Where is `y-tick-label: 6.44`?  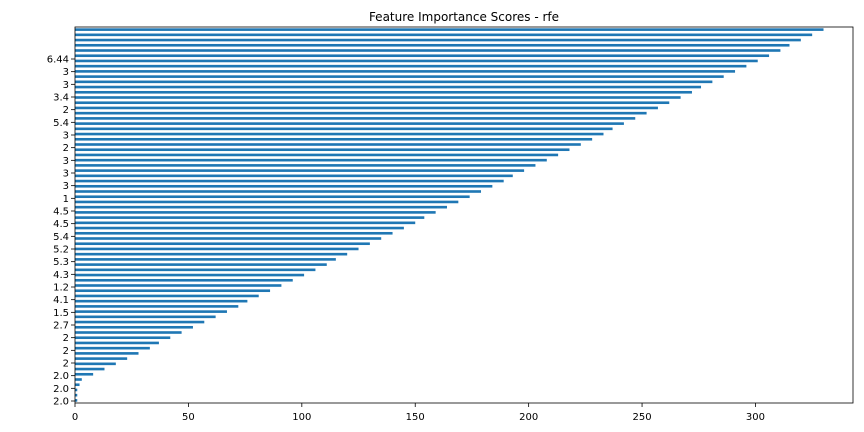 y-tick-label: 6.44 is located at coordinates (58, 60).